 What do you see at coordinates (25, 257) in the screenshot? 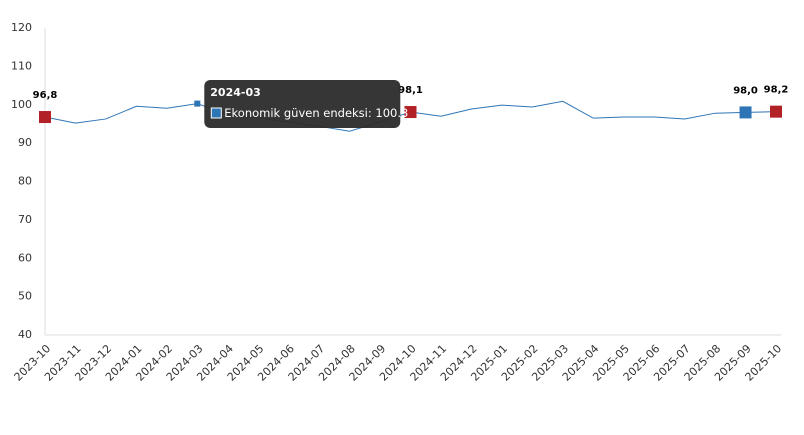
I see `y-tick-label: 60` at bounding box center [25, 257].